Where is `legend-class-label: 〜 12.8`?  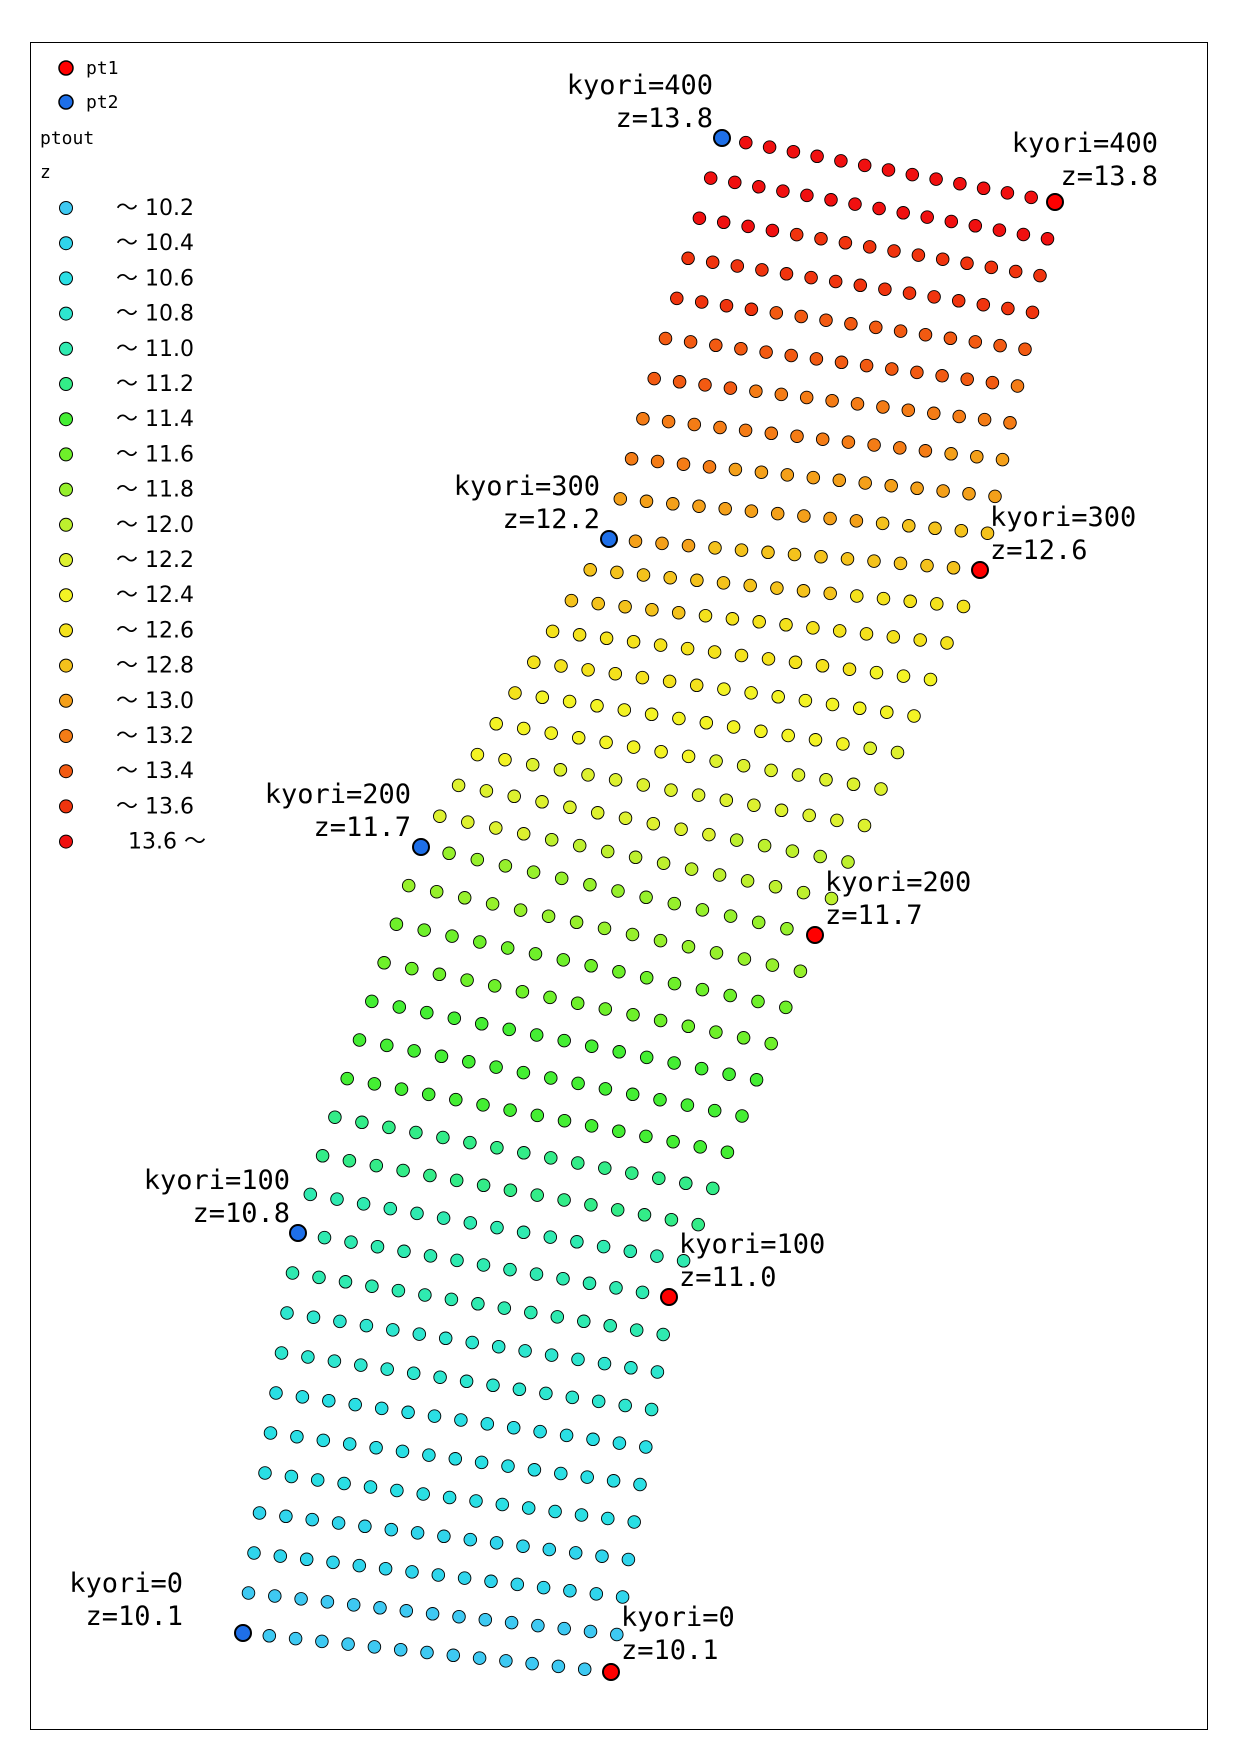 legend-class-label: 〜 12.8 is located at coordinates (155, 666).